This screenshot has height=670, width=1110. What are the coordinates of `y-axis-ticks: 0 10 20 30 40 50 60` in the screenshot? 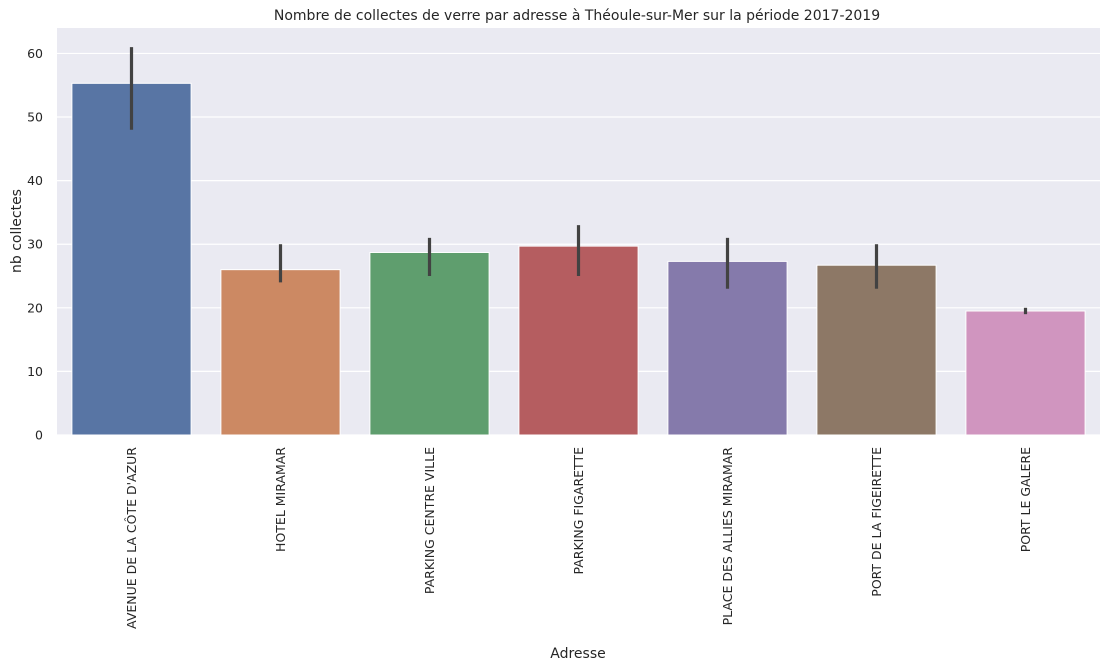 It's located at (35, 244).